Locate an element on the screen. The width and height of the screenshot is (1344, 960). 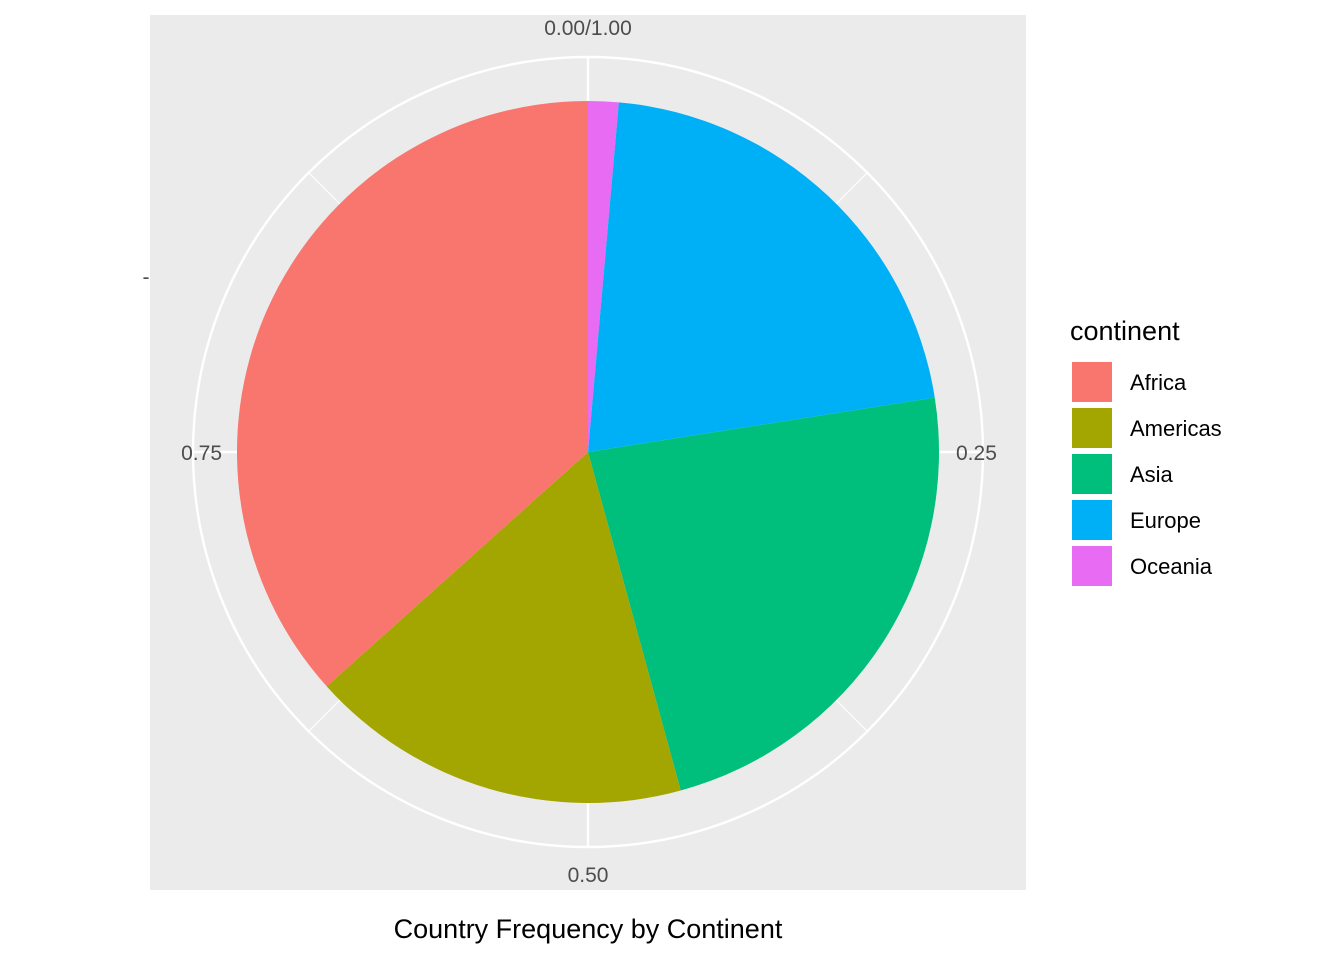
legend-title: continent is located at coordinates (1125, 331).